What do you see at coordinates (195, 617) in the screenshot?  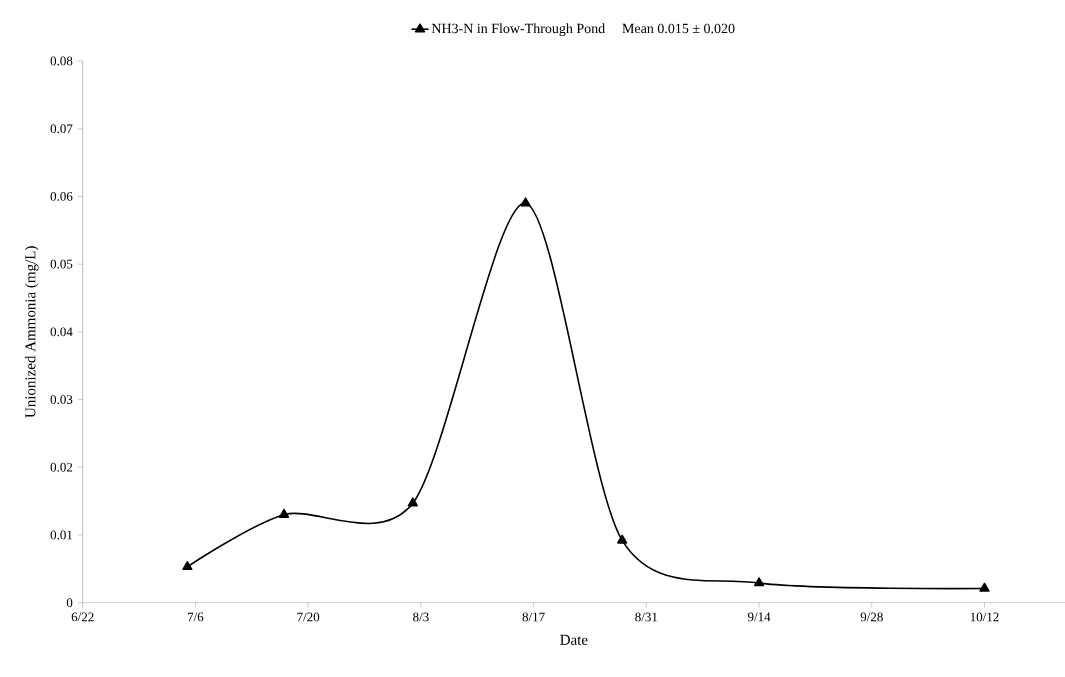 I see `x-tick-label: 7/6` at bounding box center [195, 617].